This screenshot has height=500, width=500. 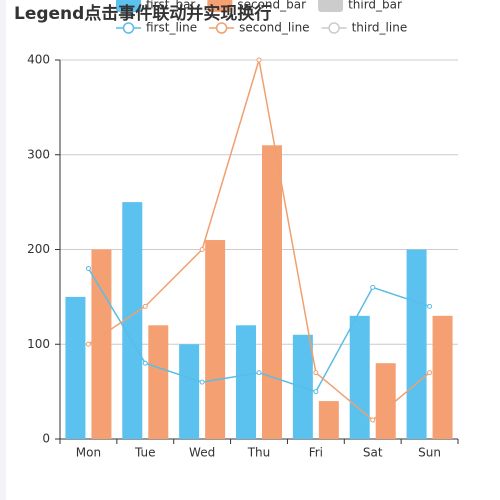 What do you see at coordinates (274, 28) in the screenshot?
I see `legend-label: second_line` at bounding box center [274, 28].